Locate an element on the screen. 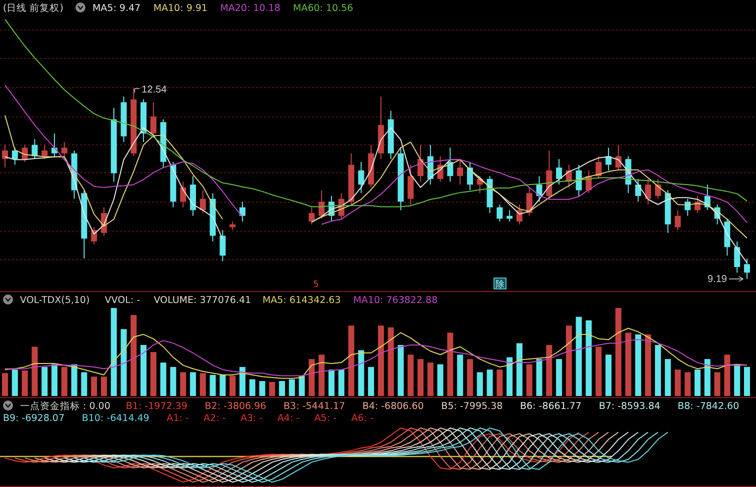 The image size is (756, 487). series-label: B4: -6806.60 is located at coordinates (393, 406).